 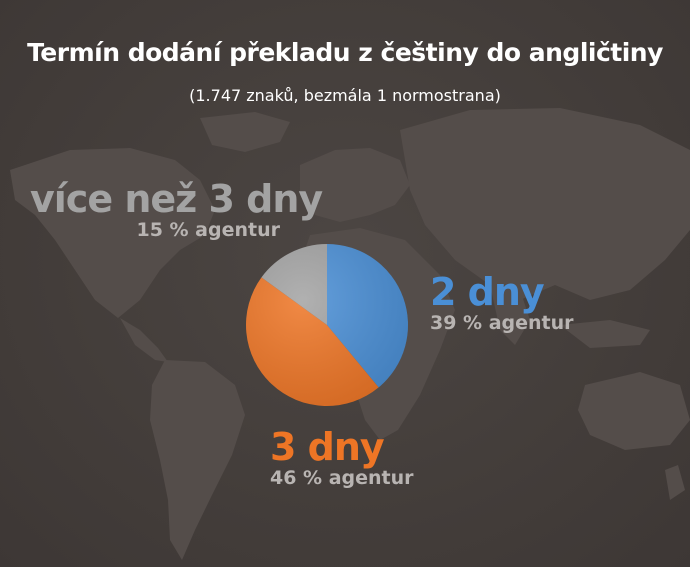 What do you see at coordinates (510, 315) in the screenshot?
I see `continent-india` at bounding box center [510, 315].